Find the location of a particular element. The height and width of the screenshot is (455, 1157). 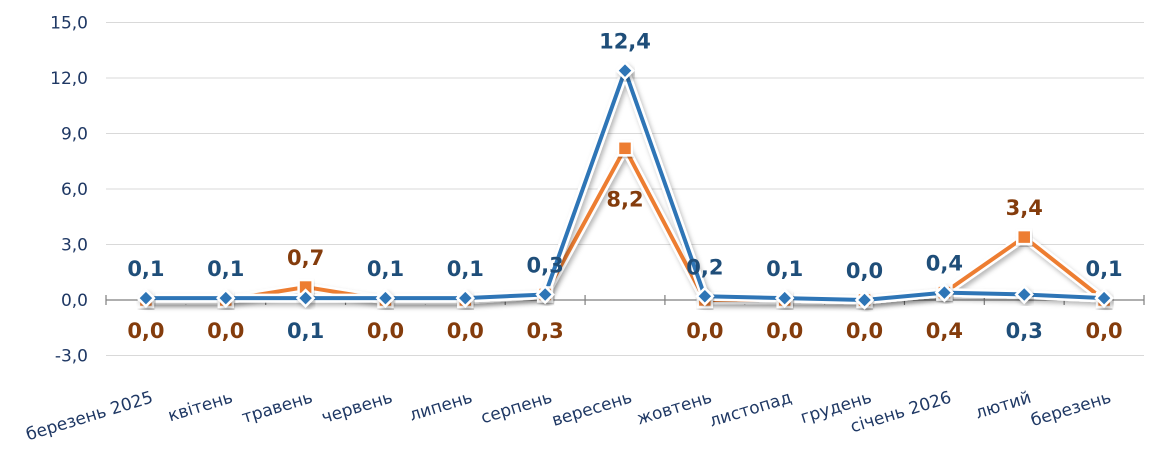

y-axis: -3,0 0,0 3,0 6,0 9,0 12,0 15,0 is located at coordinates (69, 190).